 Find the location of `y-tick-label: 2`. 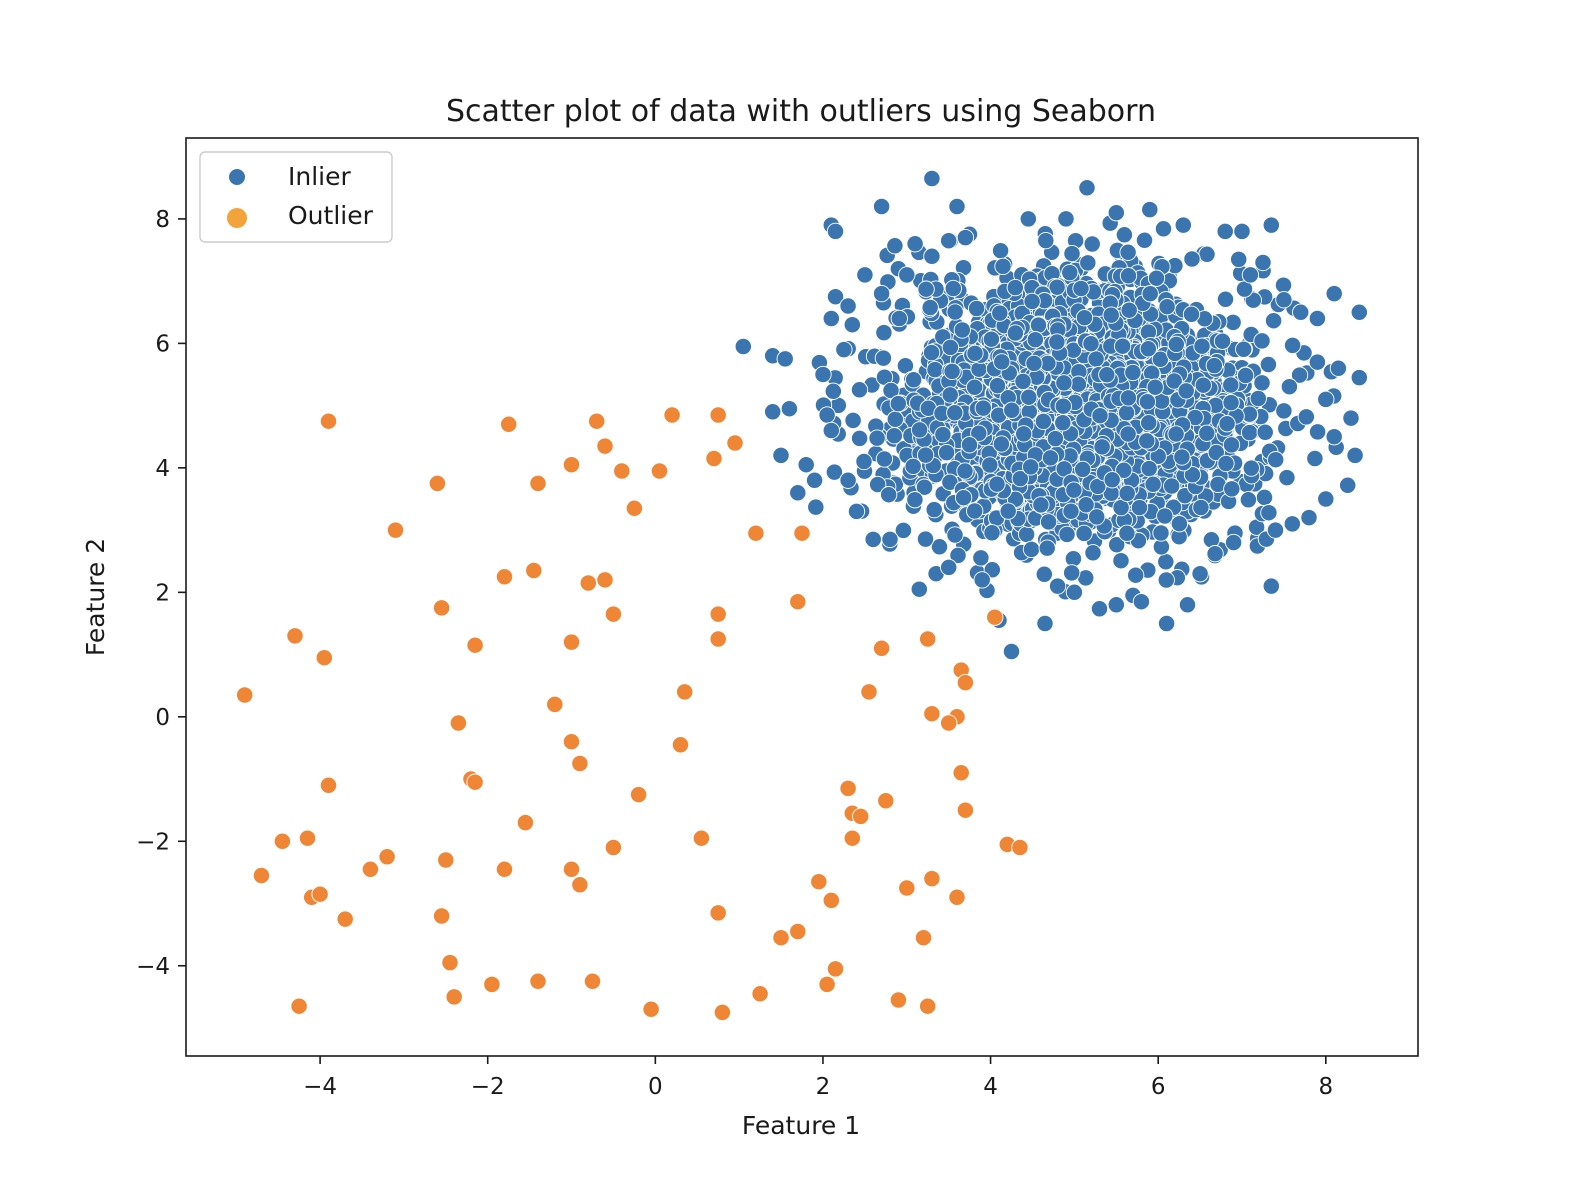

y-tick-label: 2 is located at coordinates (162, 593).